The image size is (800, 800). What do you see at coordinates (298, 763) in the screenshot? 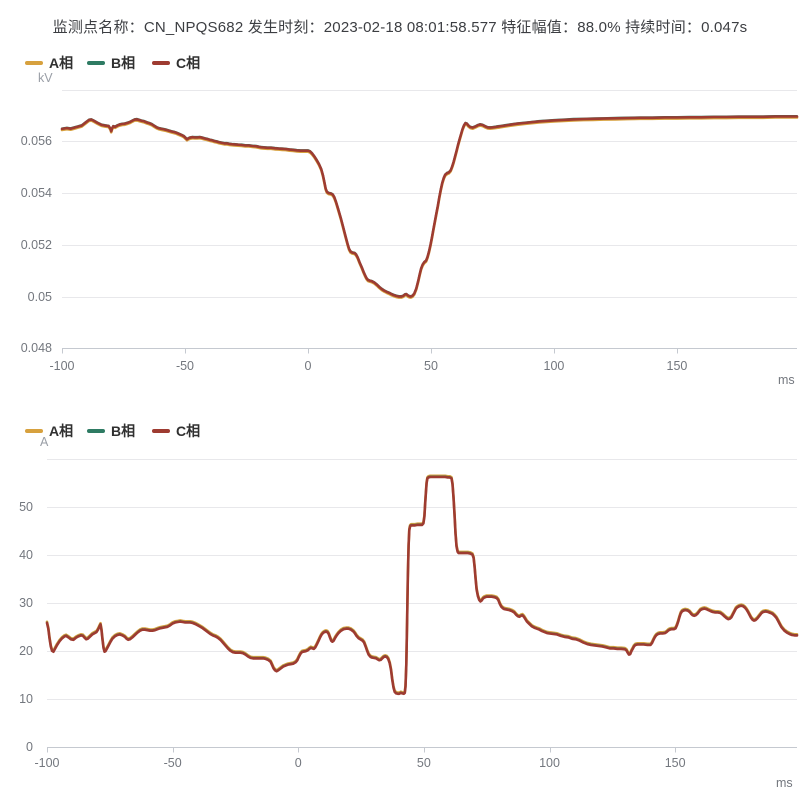
I see `current-x-tick-label: 0` at bounding box center [298, 763].